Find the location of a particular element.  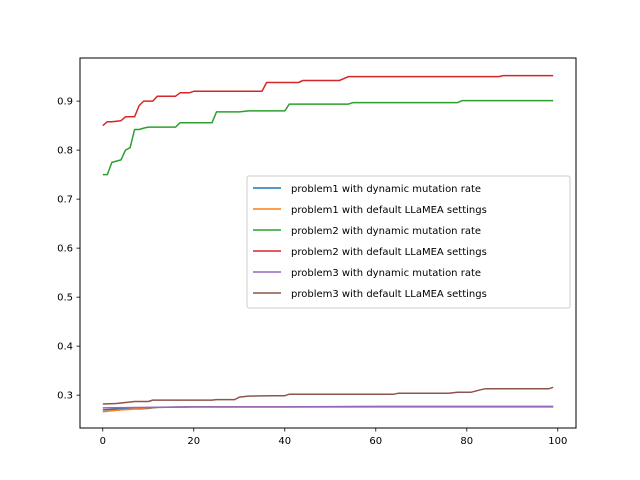

y-tick-label: 0.8 is located at coordinates (65, 151).